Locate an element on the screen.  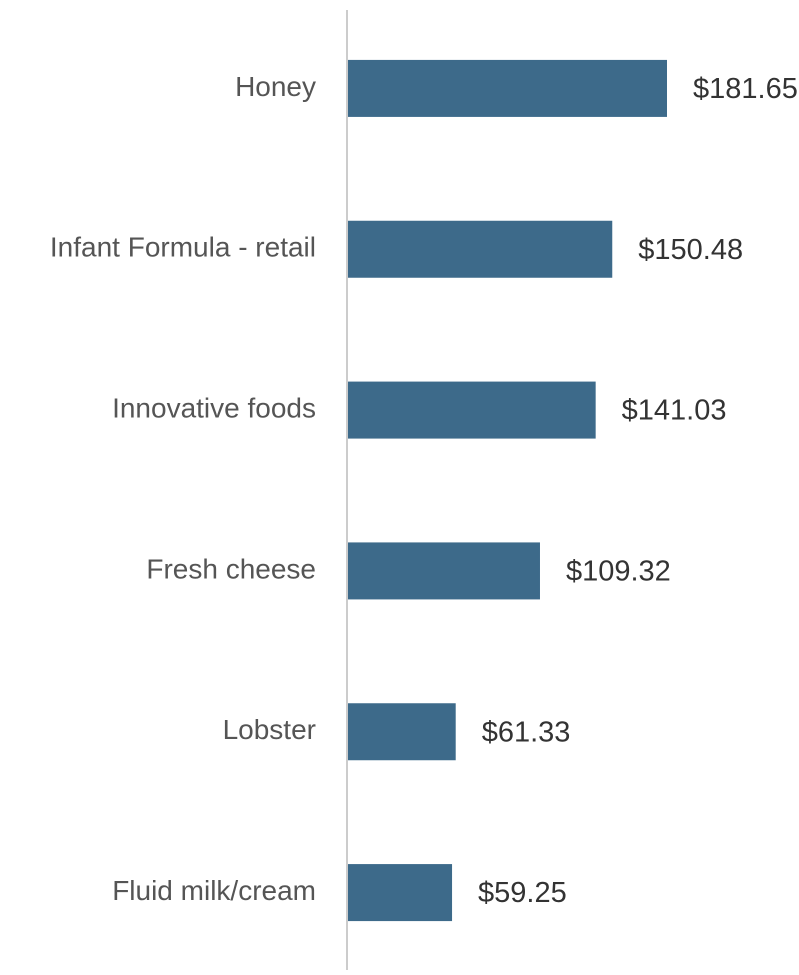
category-label: Fluid milk/cream is located at coordinates (214, 890).